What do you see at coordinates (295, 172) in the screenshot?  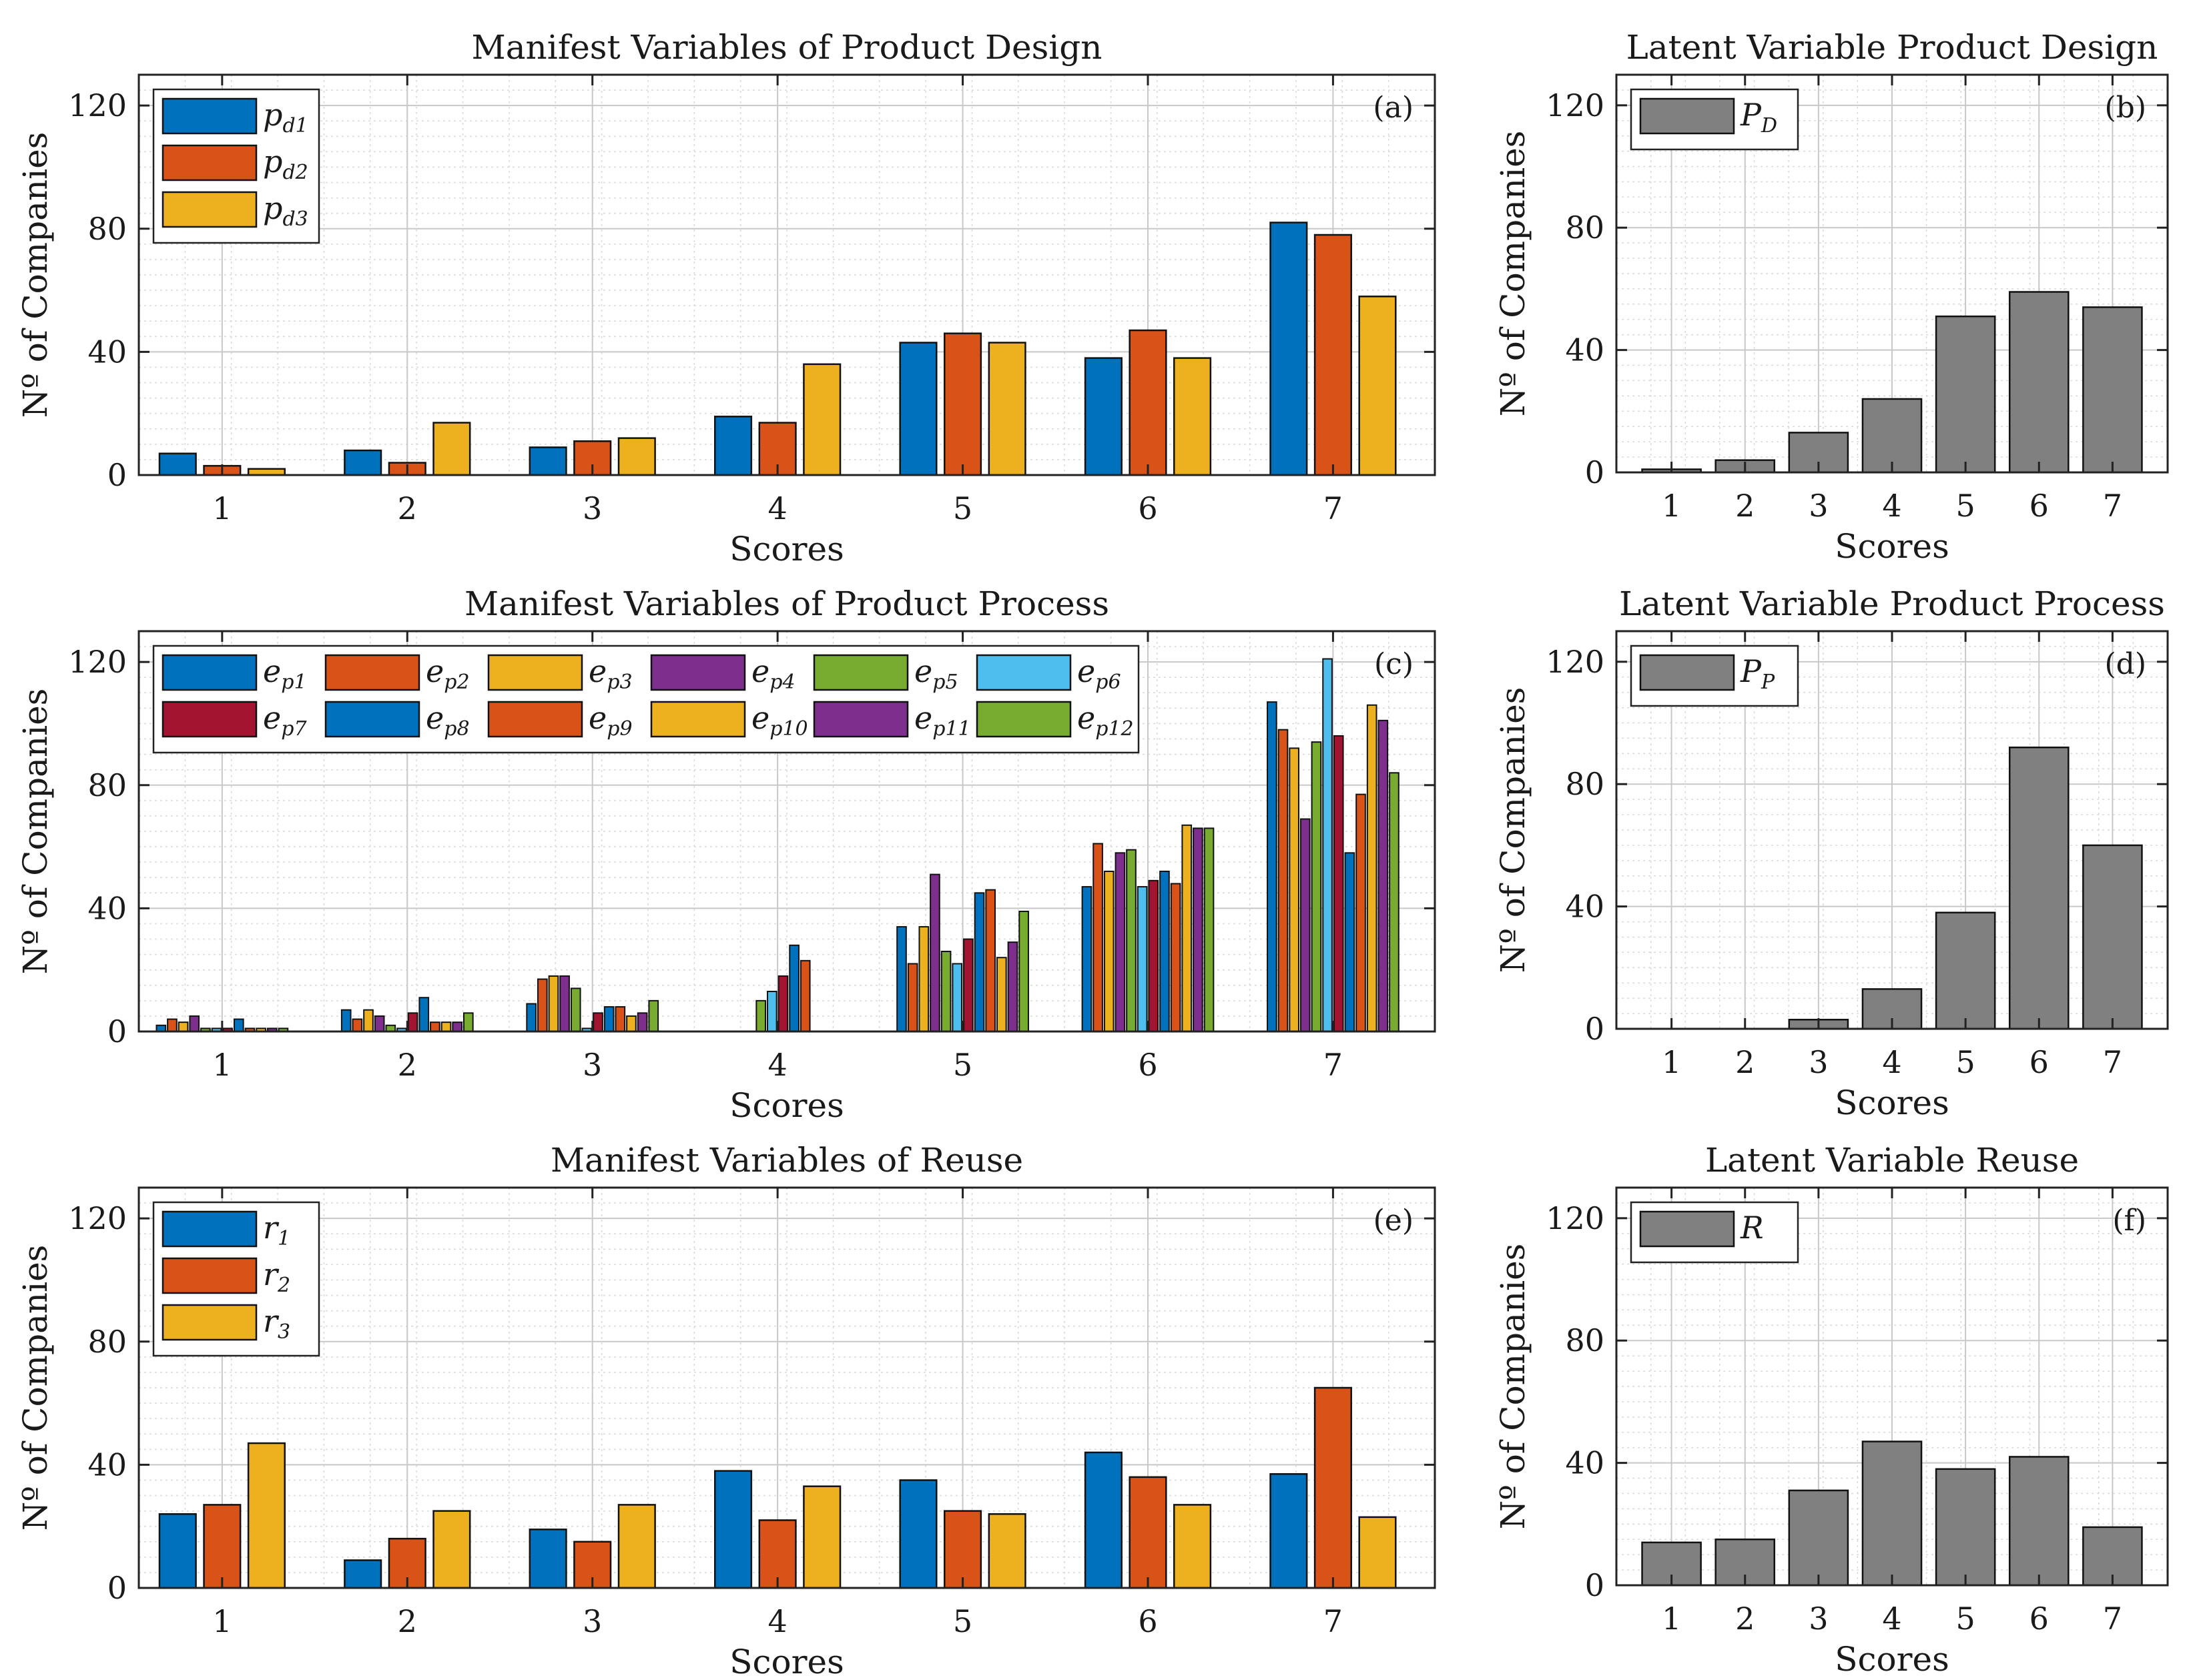 I see `legend-subscript: d2` at bounding box center [295, 172].